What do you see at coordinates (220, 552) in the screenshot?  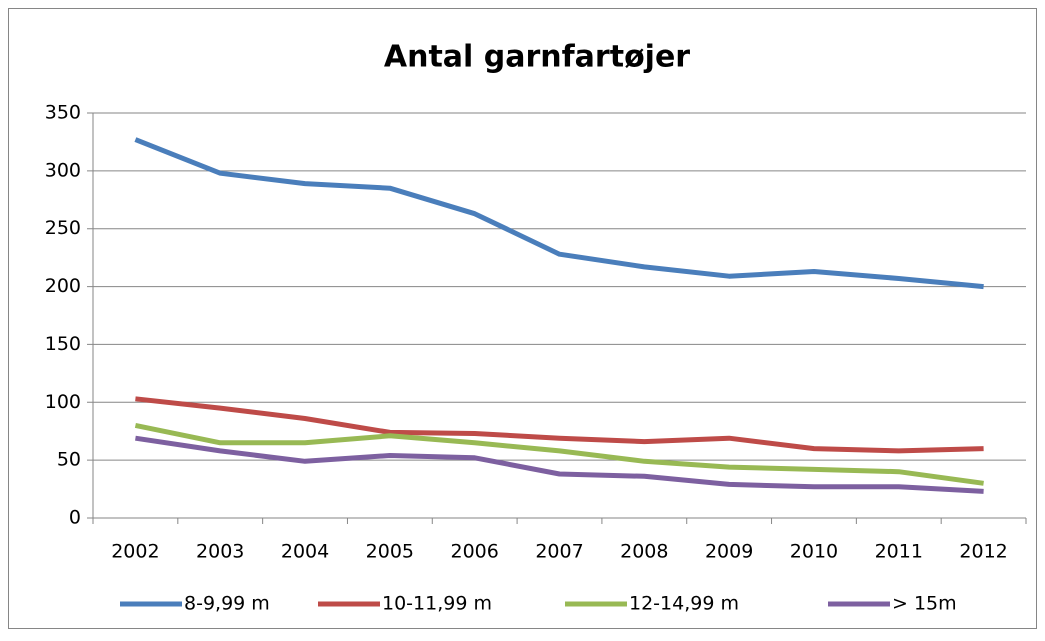 I see `x-tick-label: 2003` at bounding box center [220, 552].